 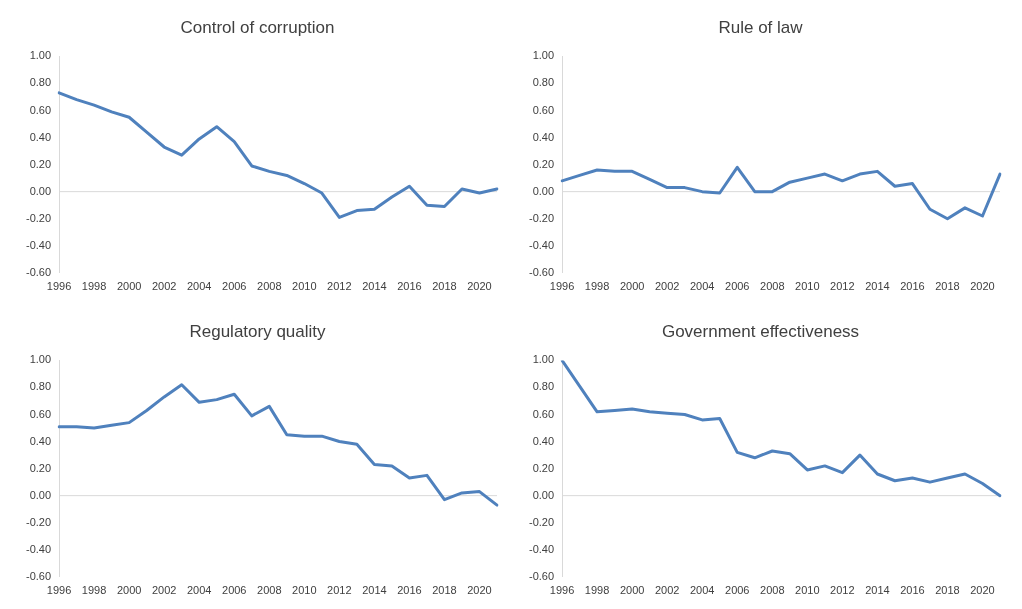 What do you see at coordinates (258, 331) in the screenshot?
I see `chart-title: Regulatory quality` at bounding box center [258, 331].